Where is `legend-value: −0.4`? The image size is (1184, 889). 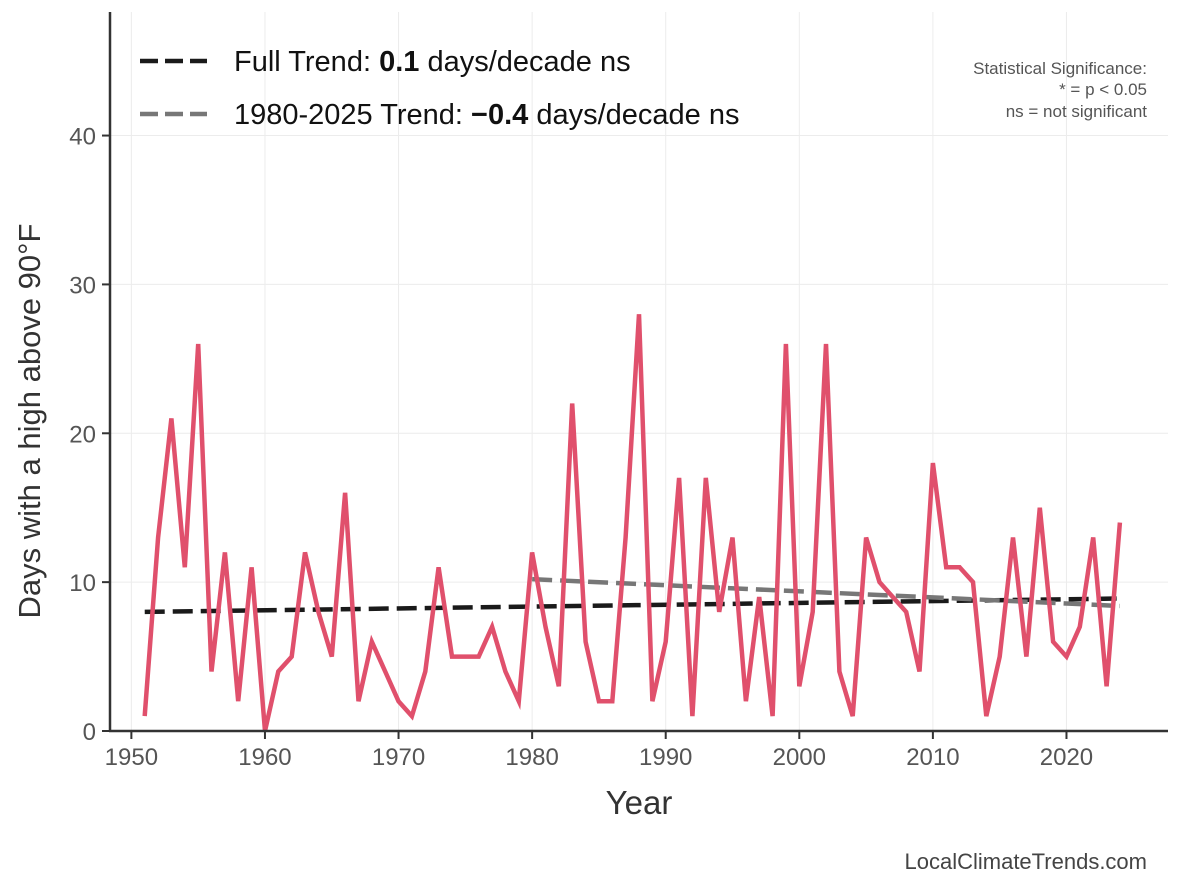
legend-value: −0.4 is located at coordinates (499, 115).